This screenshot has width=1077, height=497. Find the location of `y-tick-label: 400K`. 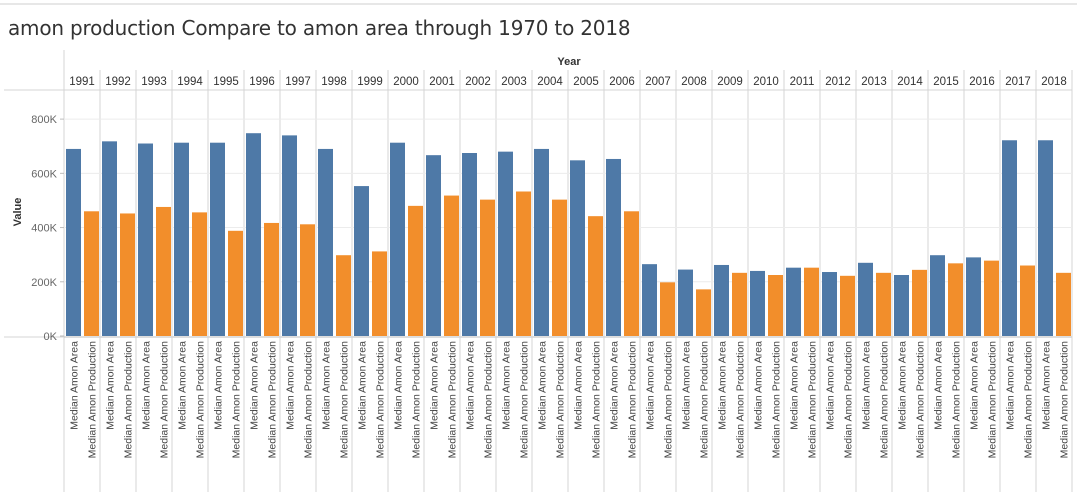

y-tick-label: 400K is located at coordinates (44, 229).